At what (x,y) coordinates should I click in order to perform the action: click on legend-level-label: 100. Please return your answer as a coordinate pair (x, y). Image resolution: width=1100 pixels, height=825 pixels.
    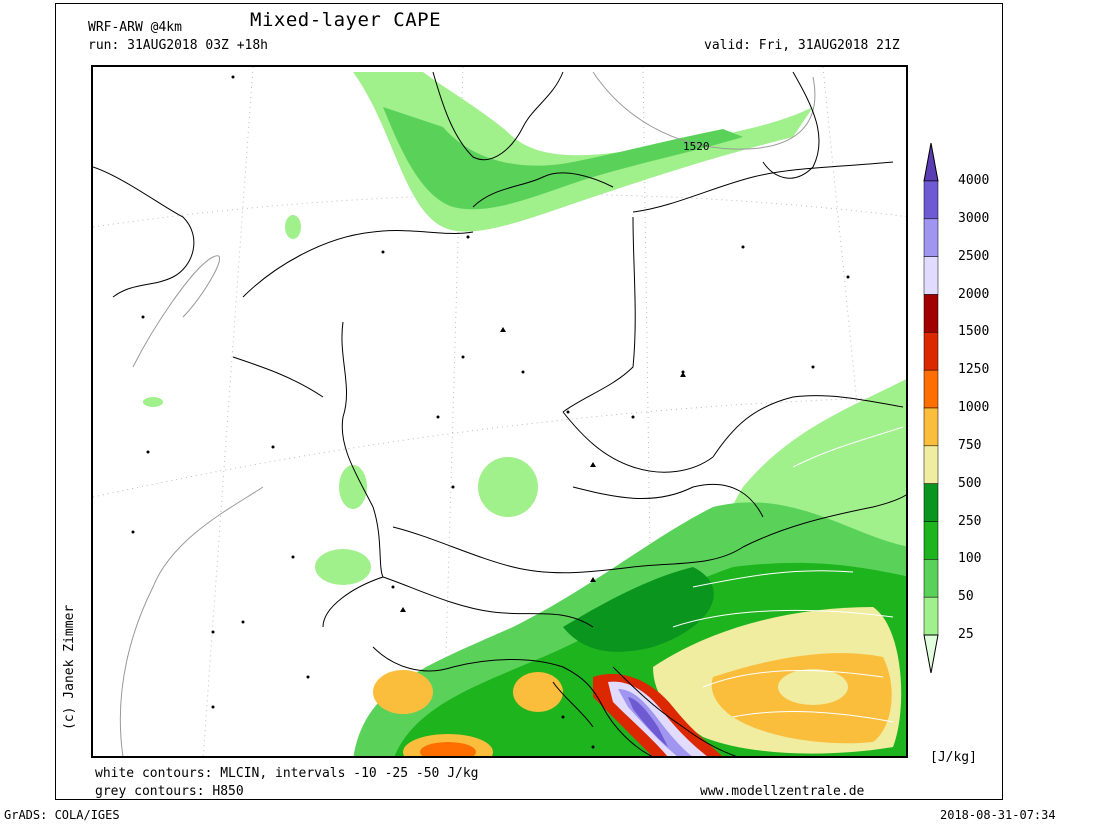
    Looking at the image, I should click on (970, 559).